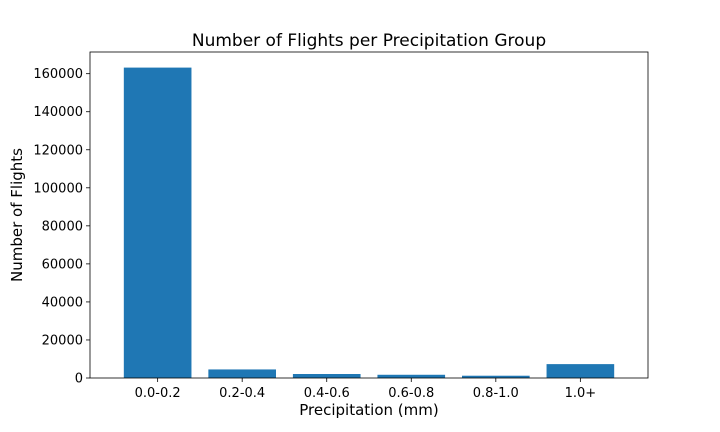 The height and width of the screenshot is (432, 720). I want to click on y-tick-label: 140000, so click(58, 112).